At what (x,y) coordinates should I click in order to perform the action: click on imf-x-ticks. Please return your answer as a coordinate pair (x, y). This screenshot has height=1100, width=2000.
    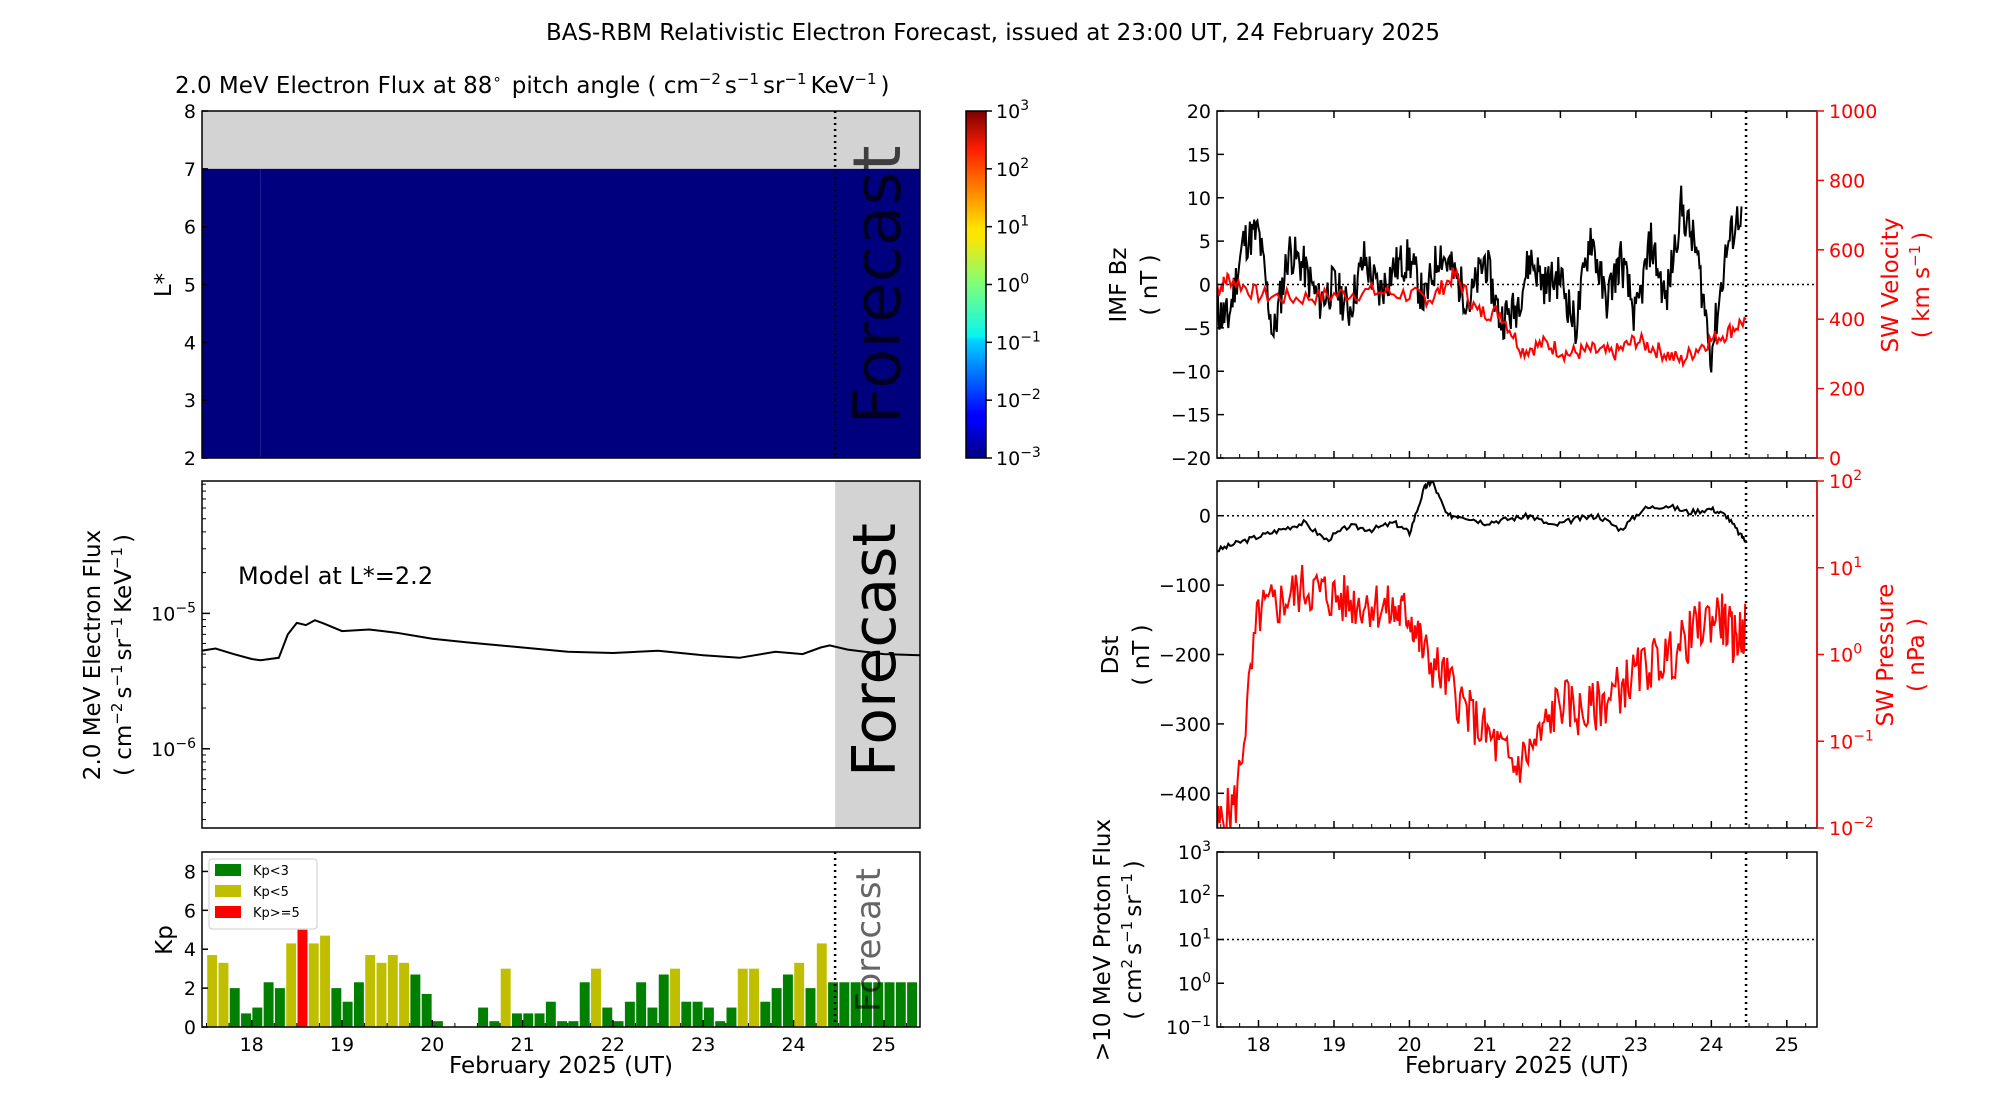
    Looking at the image, I should click on (1513, 284).